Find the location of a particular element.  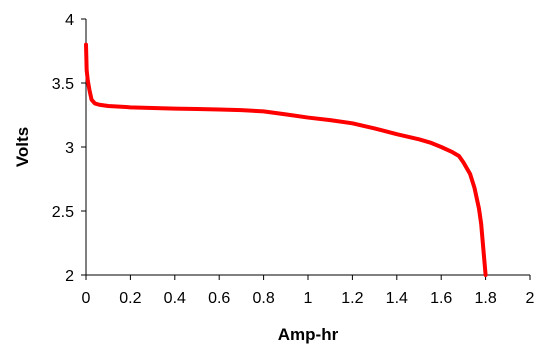

x-tick-label: 1.8 is located at coordinates (485, 298).